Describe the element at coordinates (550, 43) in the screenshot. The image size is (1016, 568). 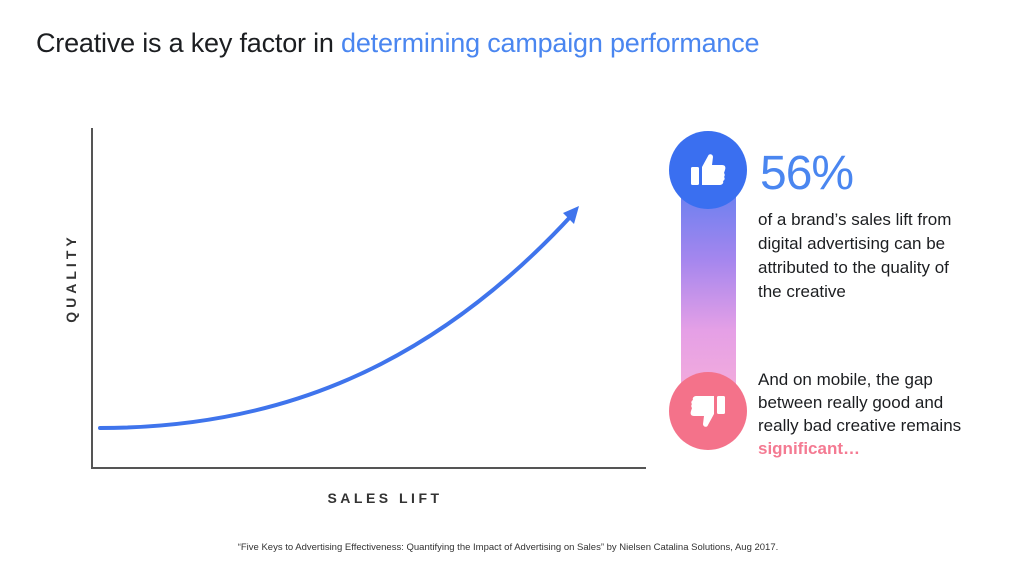
I see `title-accent: determining campaign performance` at that location.